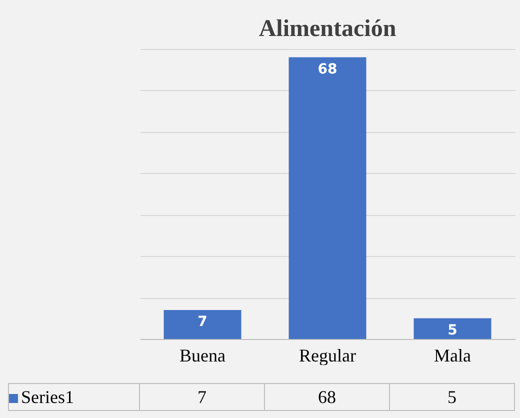 The width and height of the screenshot is (520, 418). I want to click on chart-title: Alimentación, so click(327, 29).